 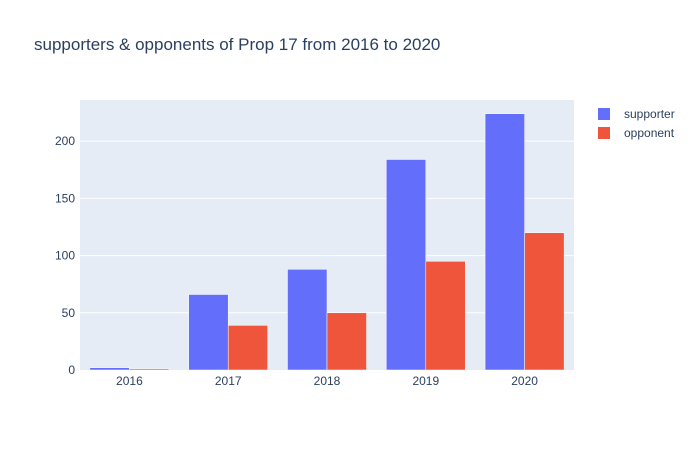 I want to click on x-tick-label: 2018, so click(x=327, y=381).